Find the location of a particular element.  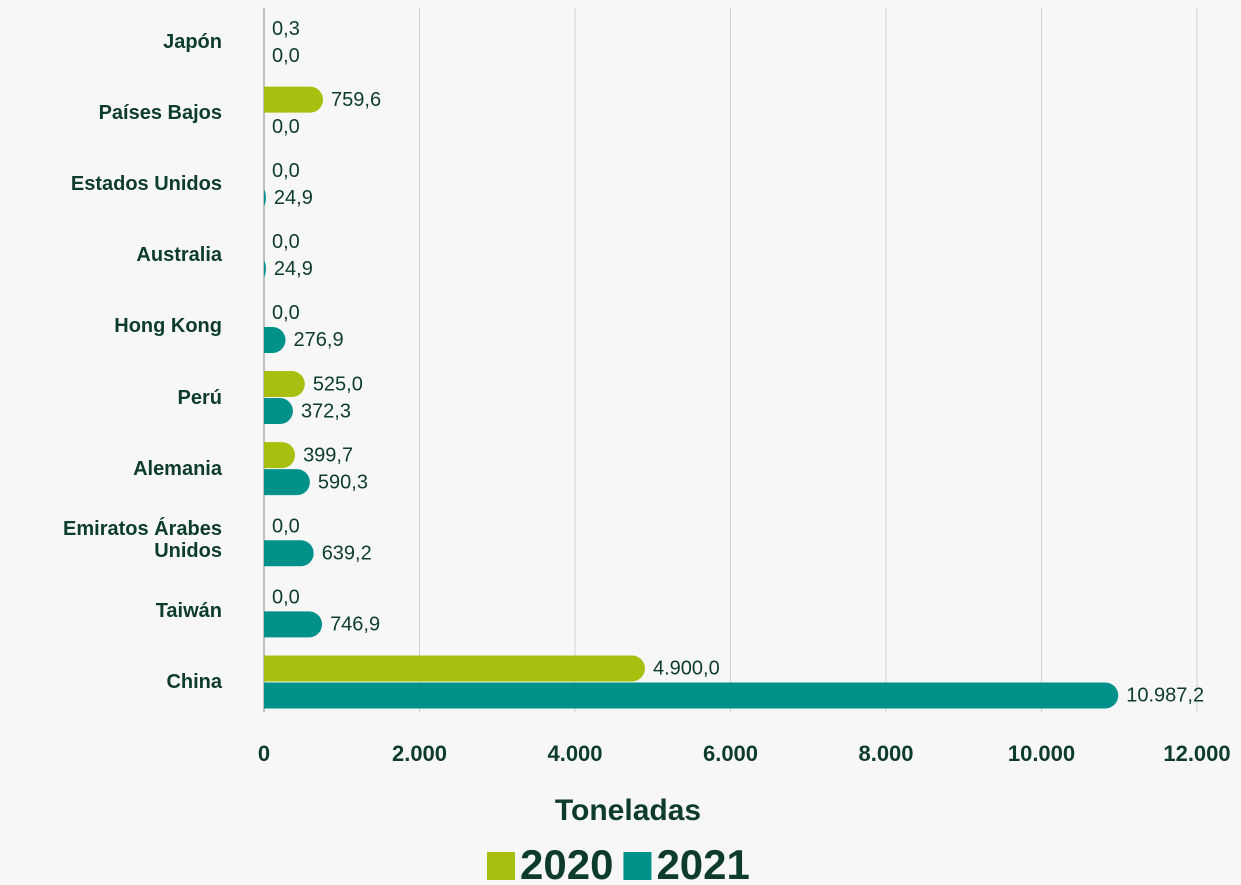

value-label: 399,7 is located at coordinates (328, 455).